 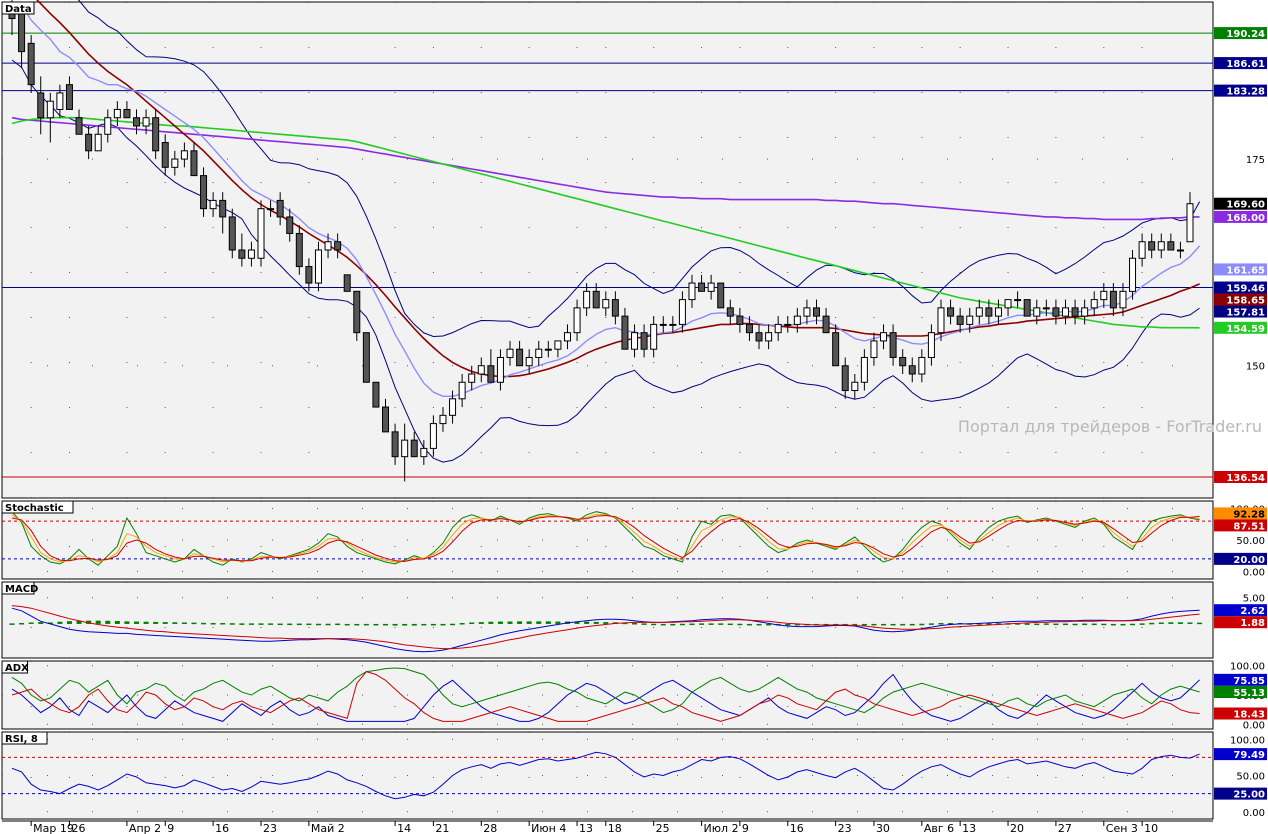 What do you see at coordinates (490, 828) in the screenshot?
I see `x-tick-label: 28` at bounding box center [490, 828].